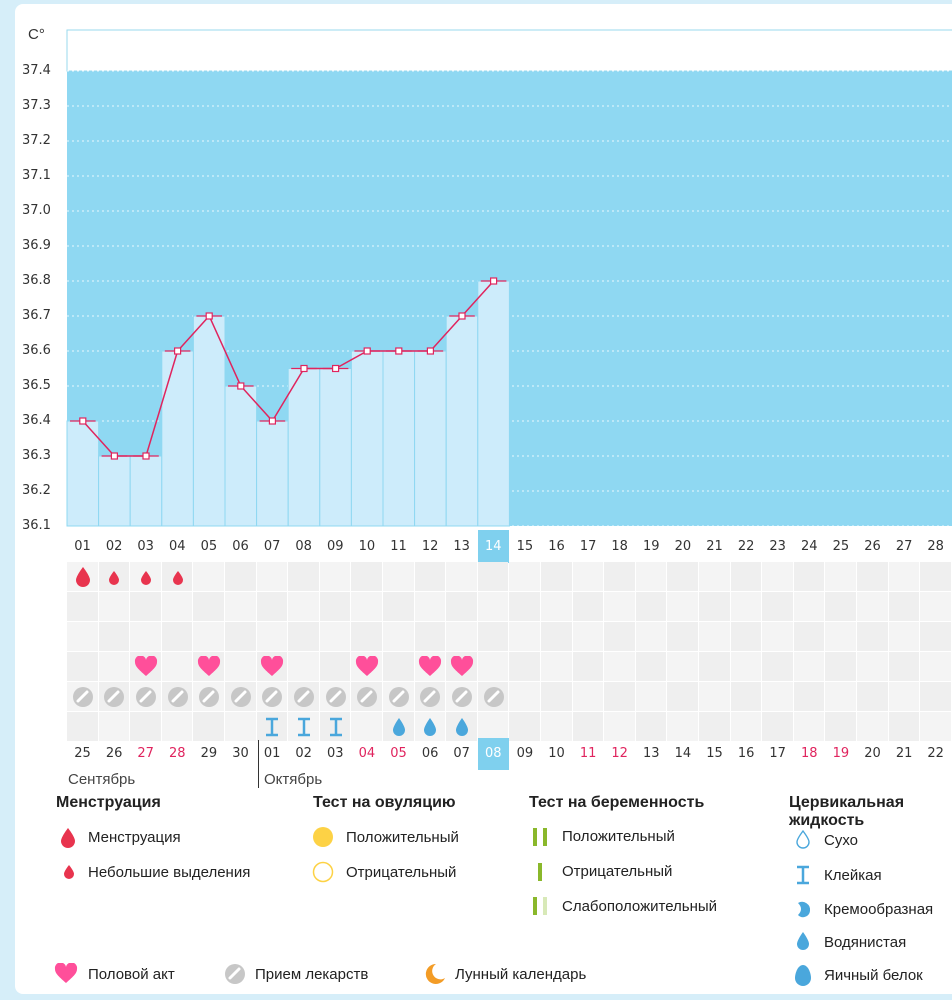  Describe the element at coordinates (777, 546) in the screenshot. I see `cycle-day: 23` at that location.